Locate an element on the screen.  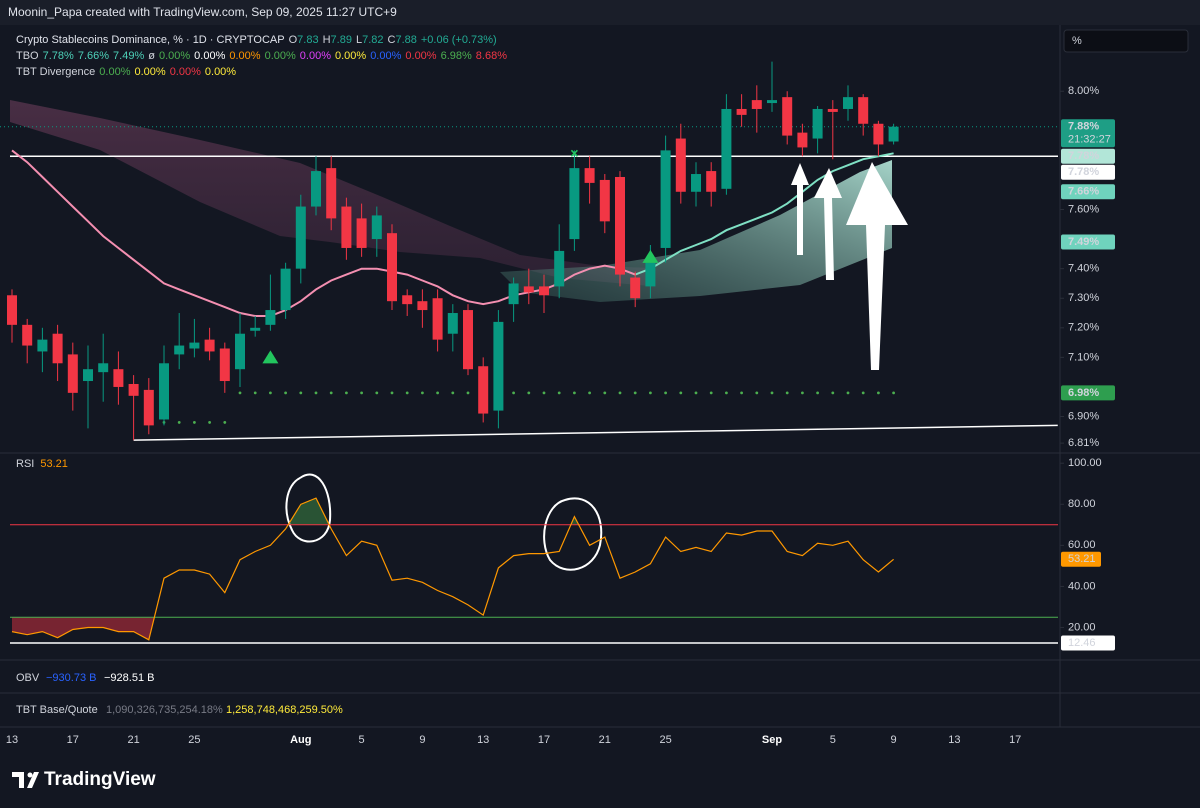
level-label: 12.46 is located at coordinates (1082, 643).